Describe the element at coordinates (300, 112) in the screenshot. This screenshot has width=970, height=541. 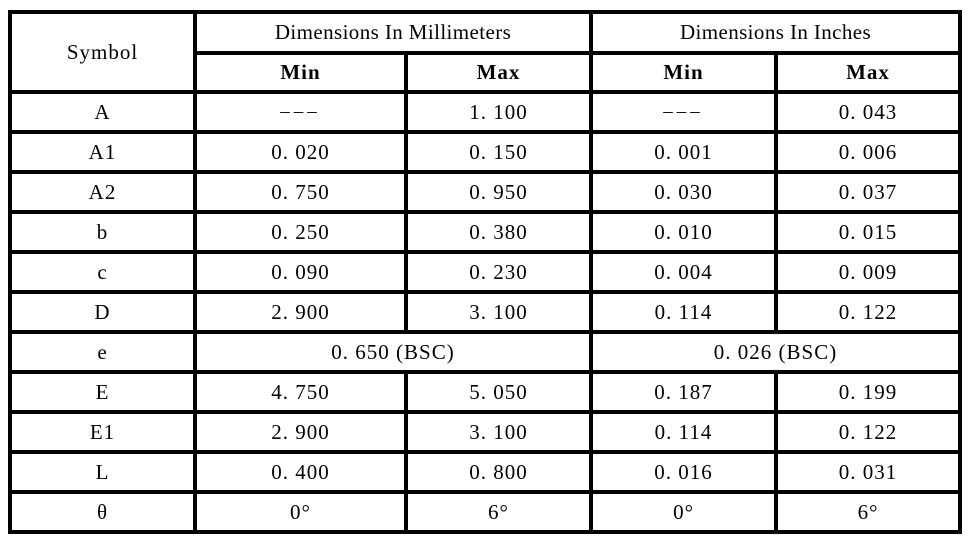
I see `cell-mm-min: –––` at that location.